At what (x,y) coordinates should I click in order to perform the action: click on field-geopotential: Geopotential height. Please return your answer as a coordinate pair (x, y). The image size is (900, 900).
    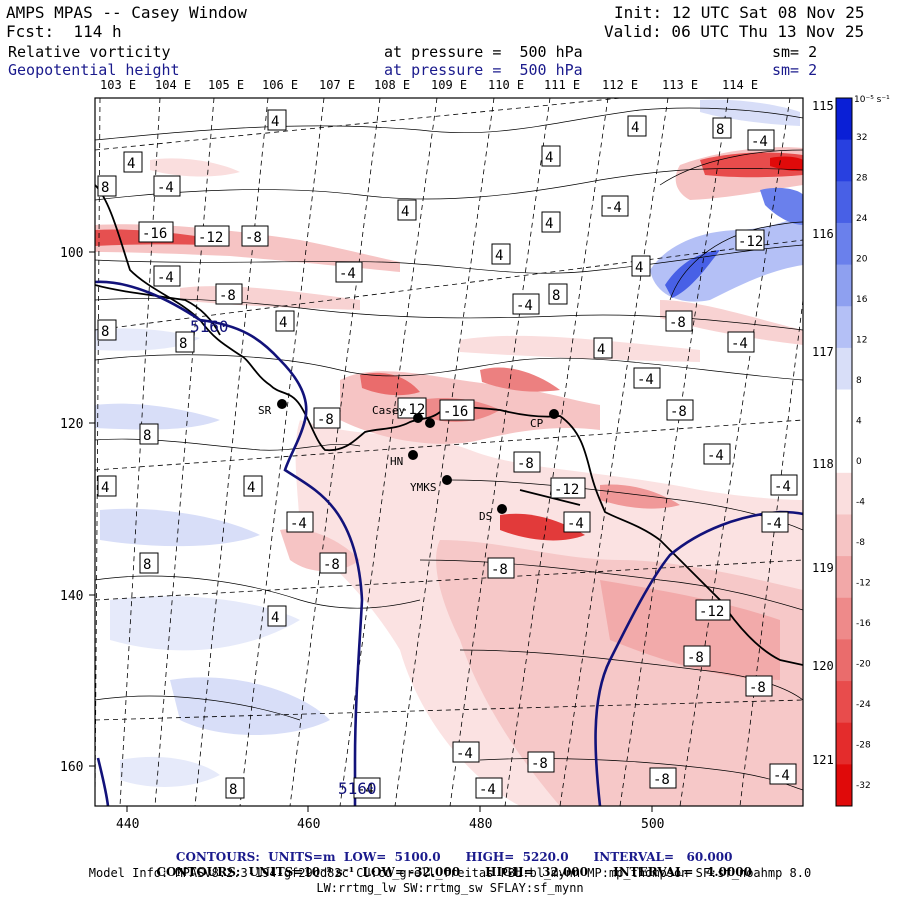
    Looking at the image, I should click on (94, 70).